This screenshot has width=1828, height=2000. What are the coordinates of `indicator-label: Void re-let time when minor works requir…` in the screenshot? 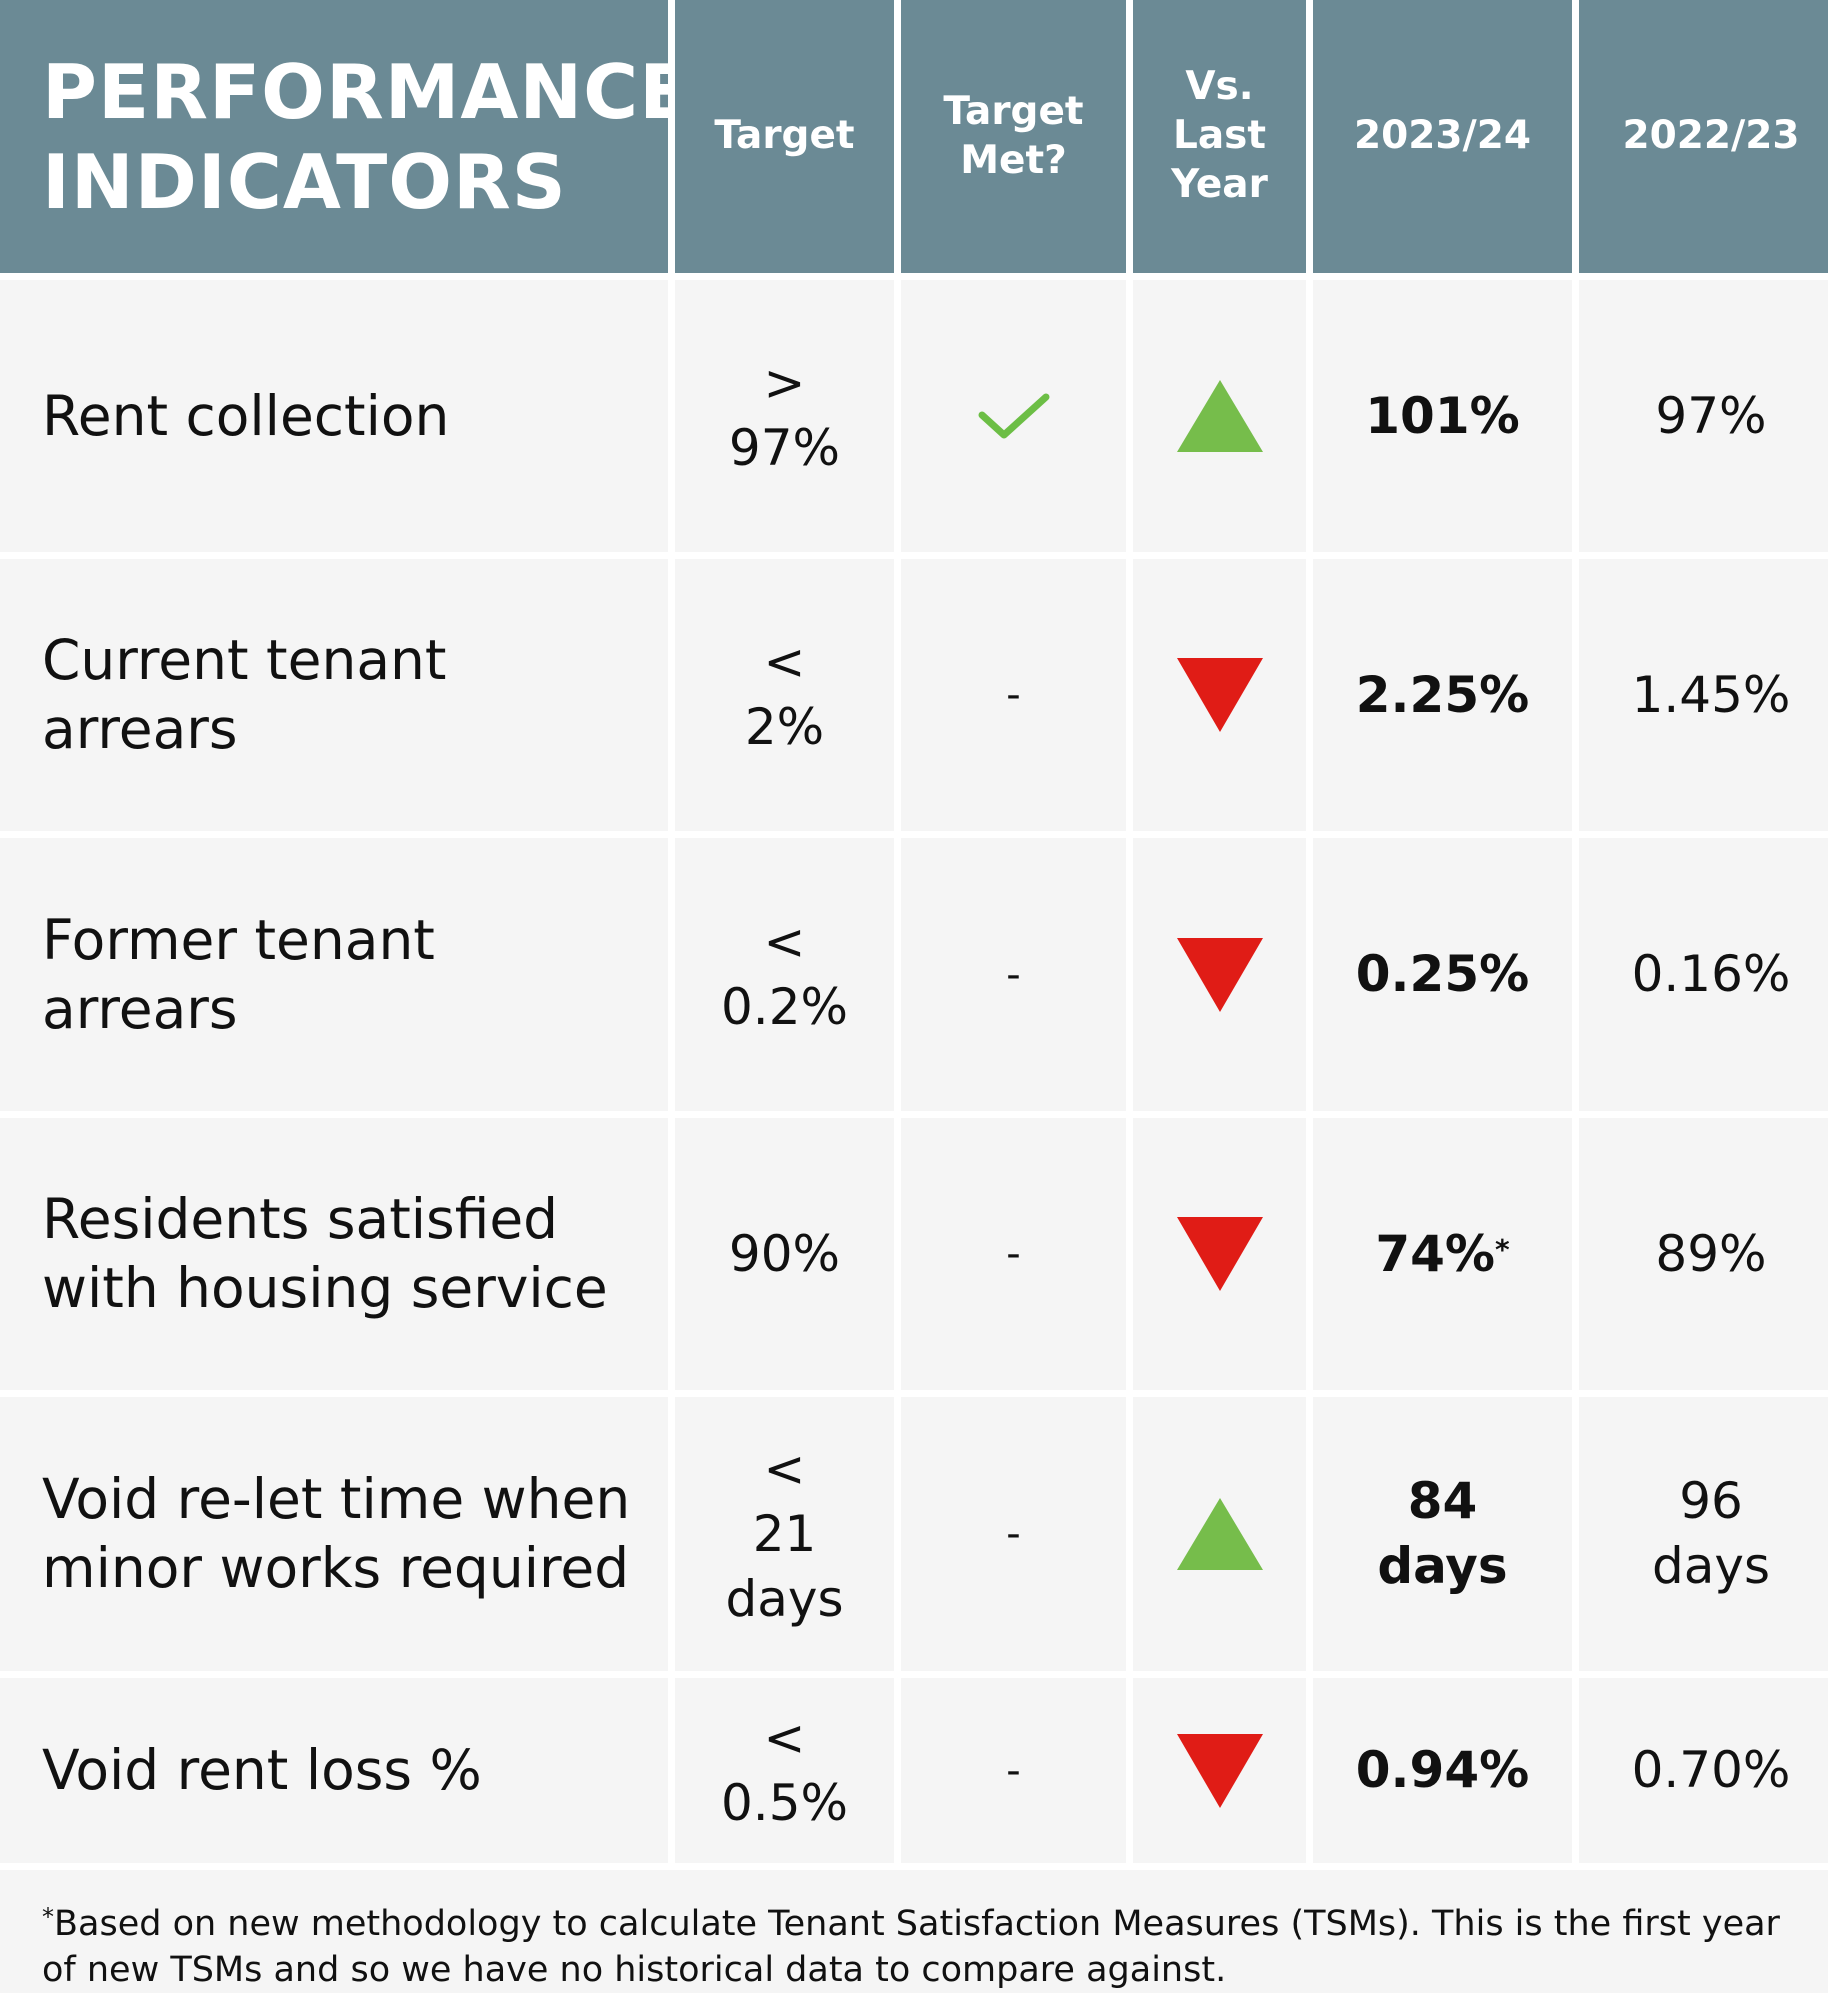 It's located at (336, 1533).